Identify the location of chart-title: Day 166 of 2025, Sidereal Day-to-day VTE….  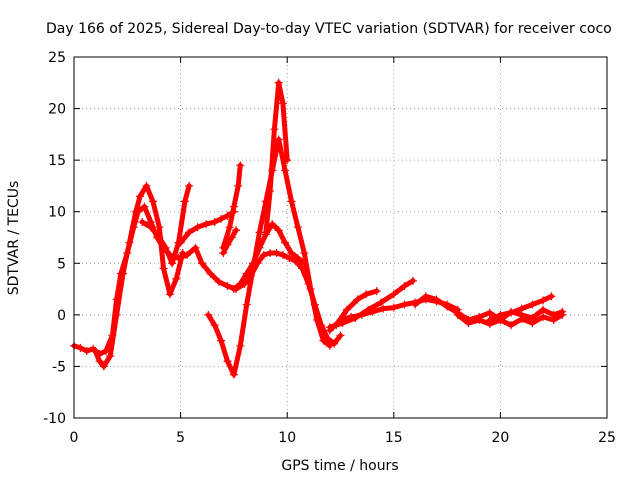
(329, 29).